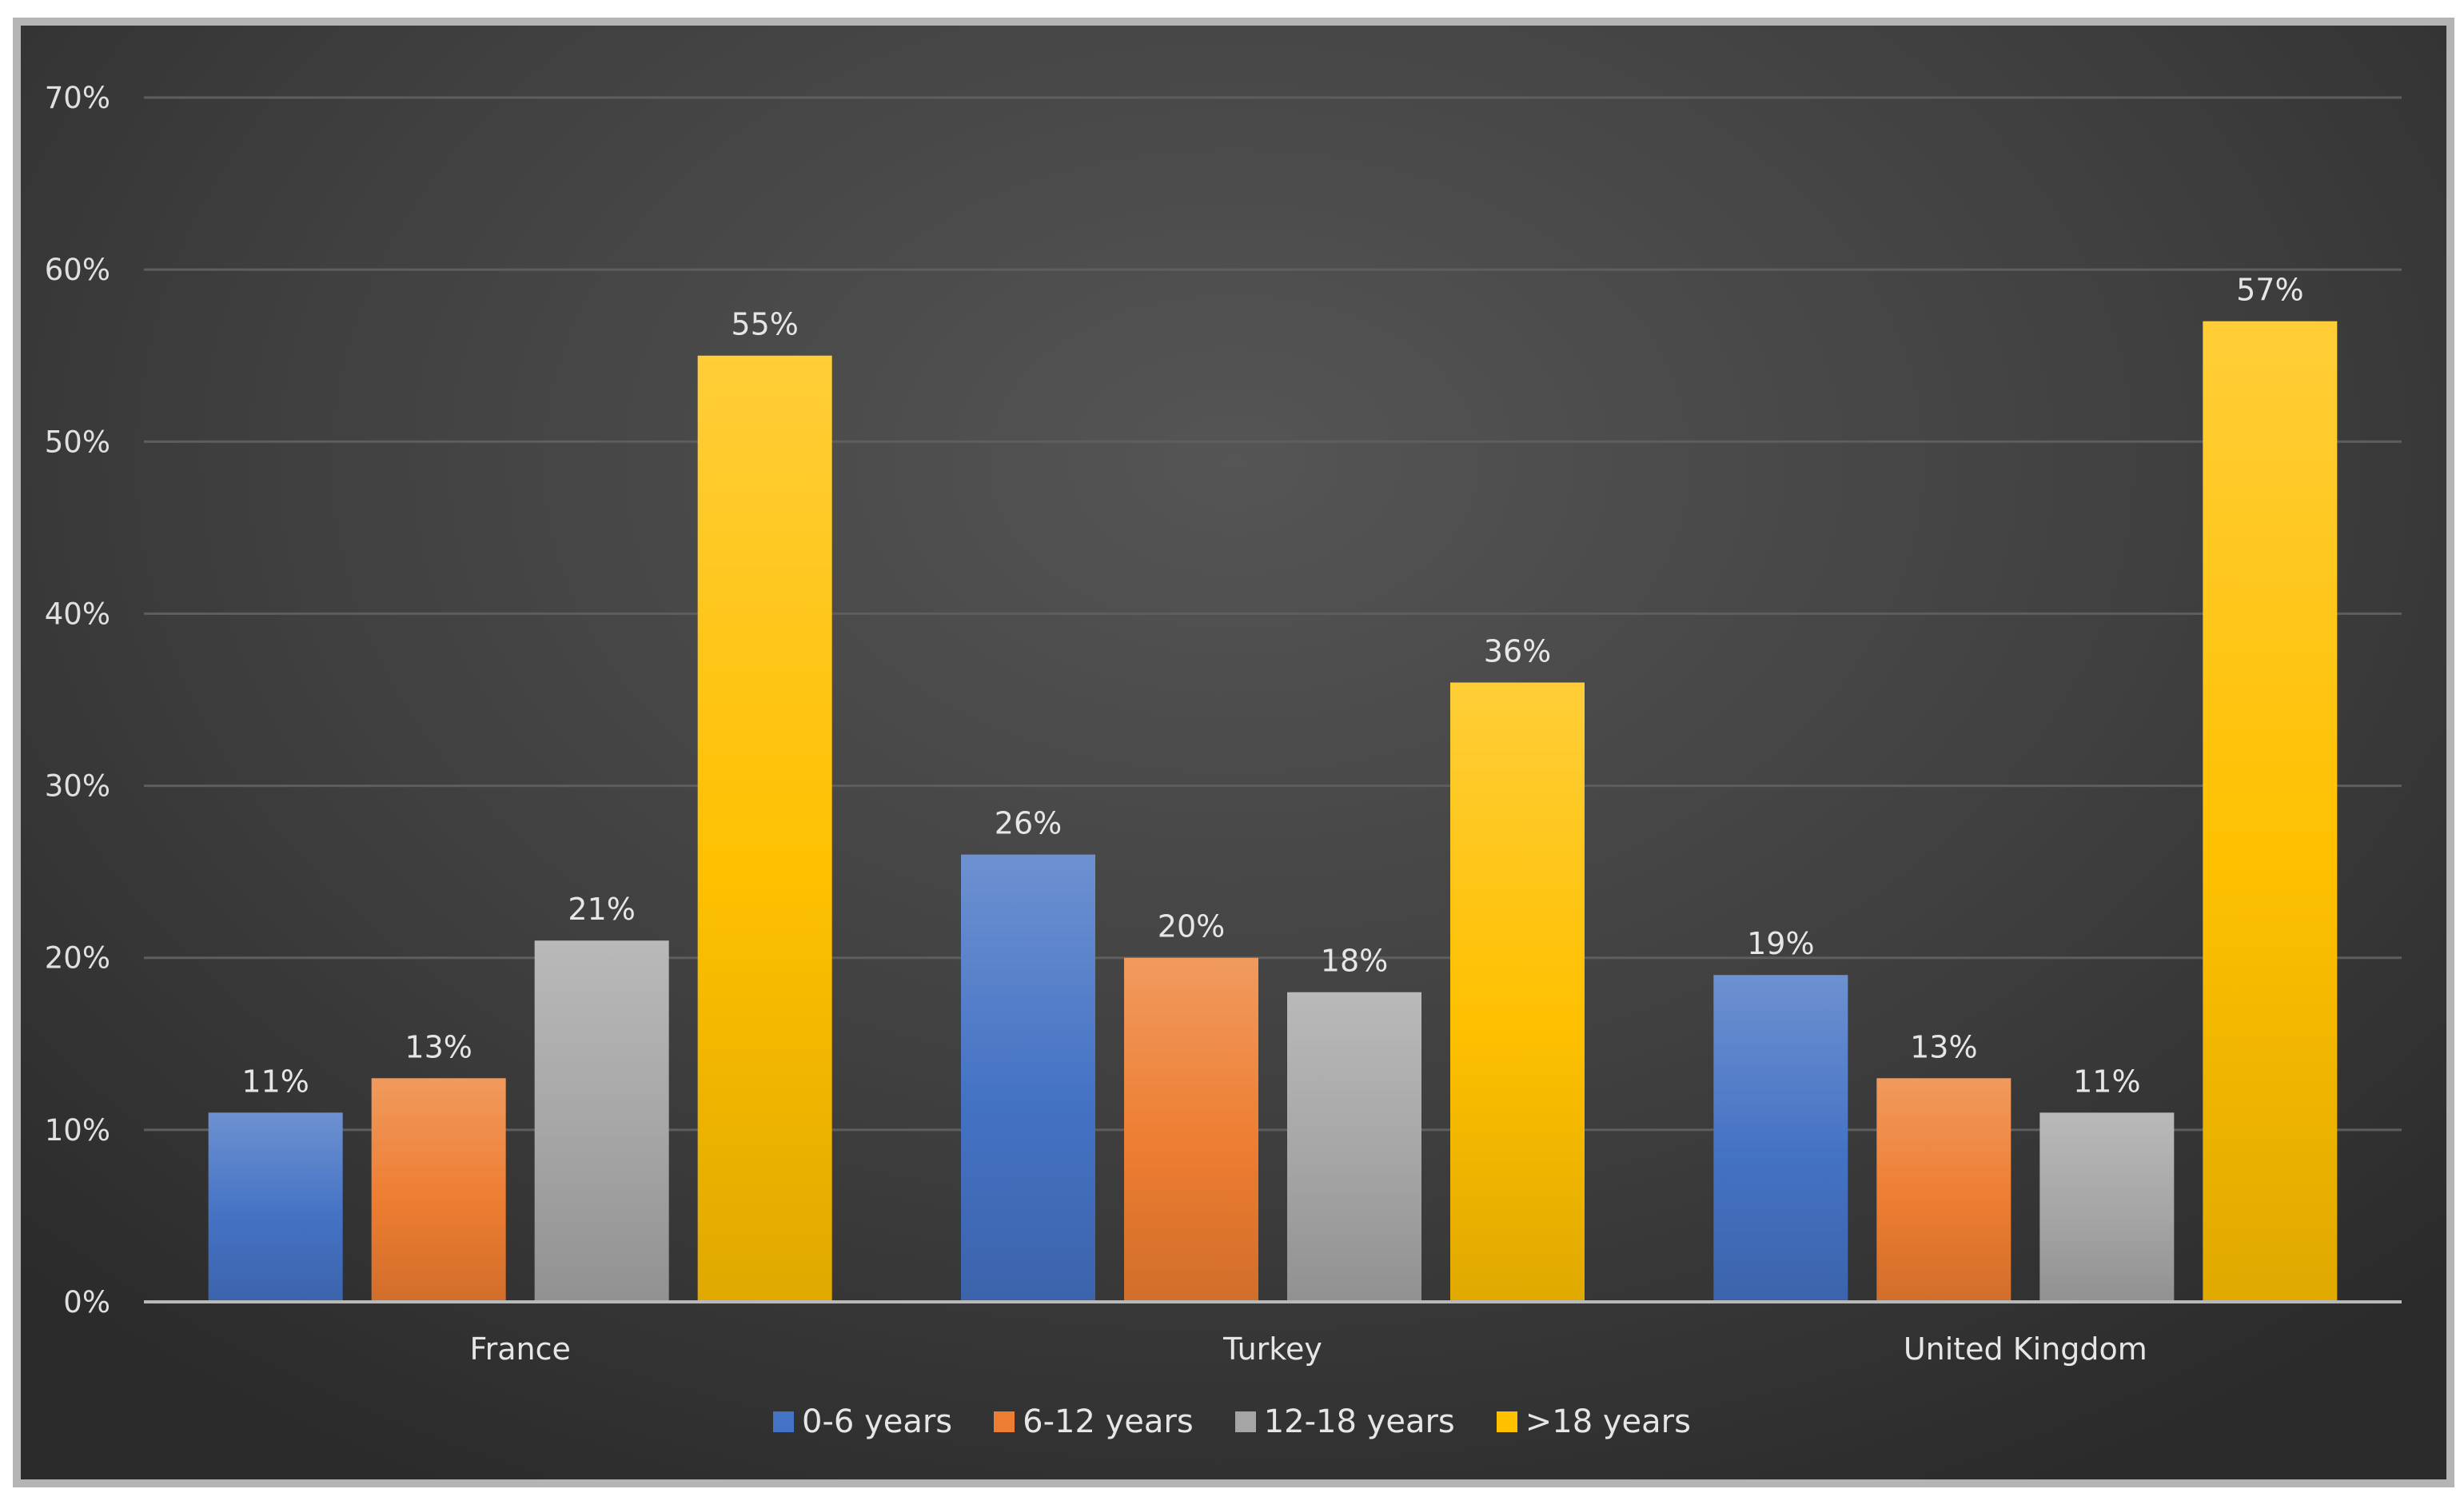 This screenshot has width=2464, height=1501. What do you see at coordinates (86, 1302) in the screenshot?
I see `y-tick-label: 0%` at bounding box center [86, 1302].